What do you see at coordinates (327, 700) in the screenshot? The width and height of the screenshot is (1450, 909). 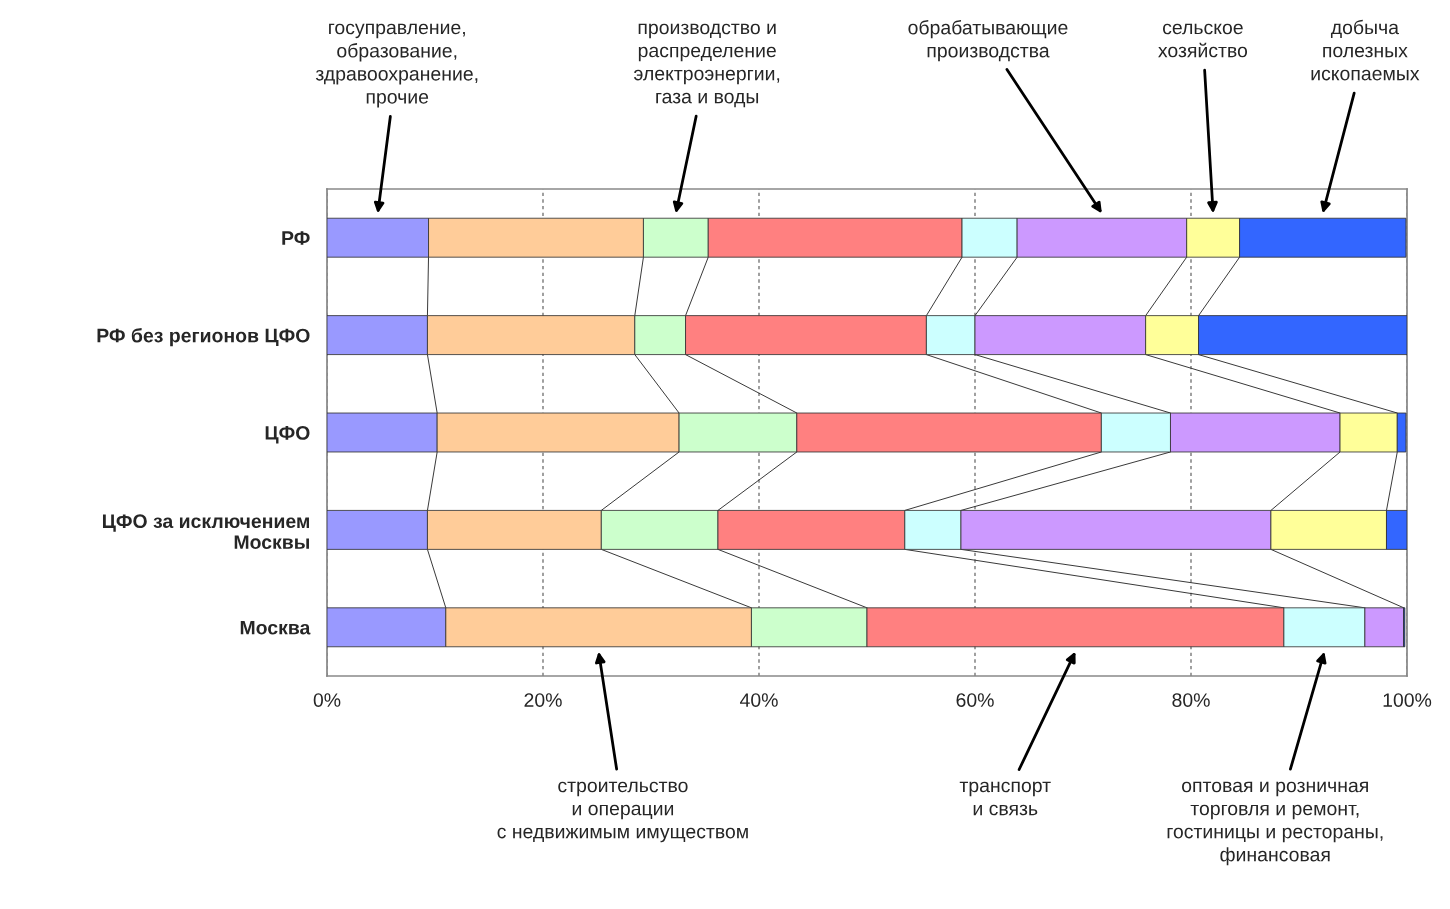 I see `x-tick-label: 0%` at bounding box center [327, 700].